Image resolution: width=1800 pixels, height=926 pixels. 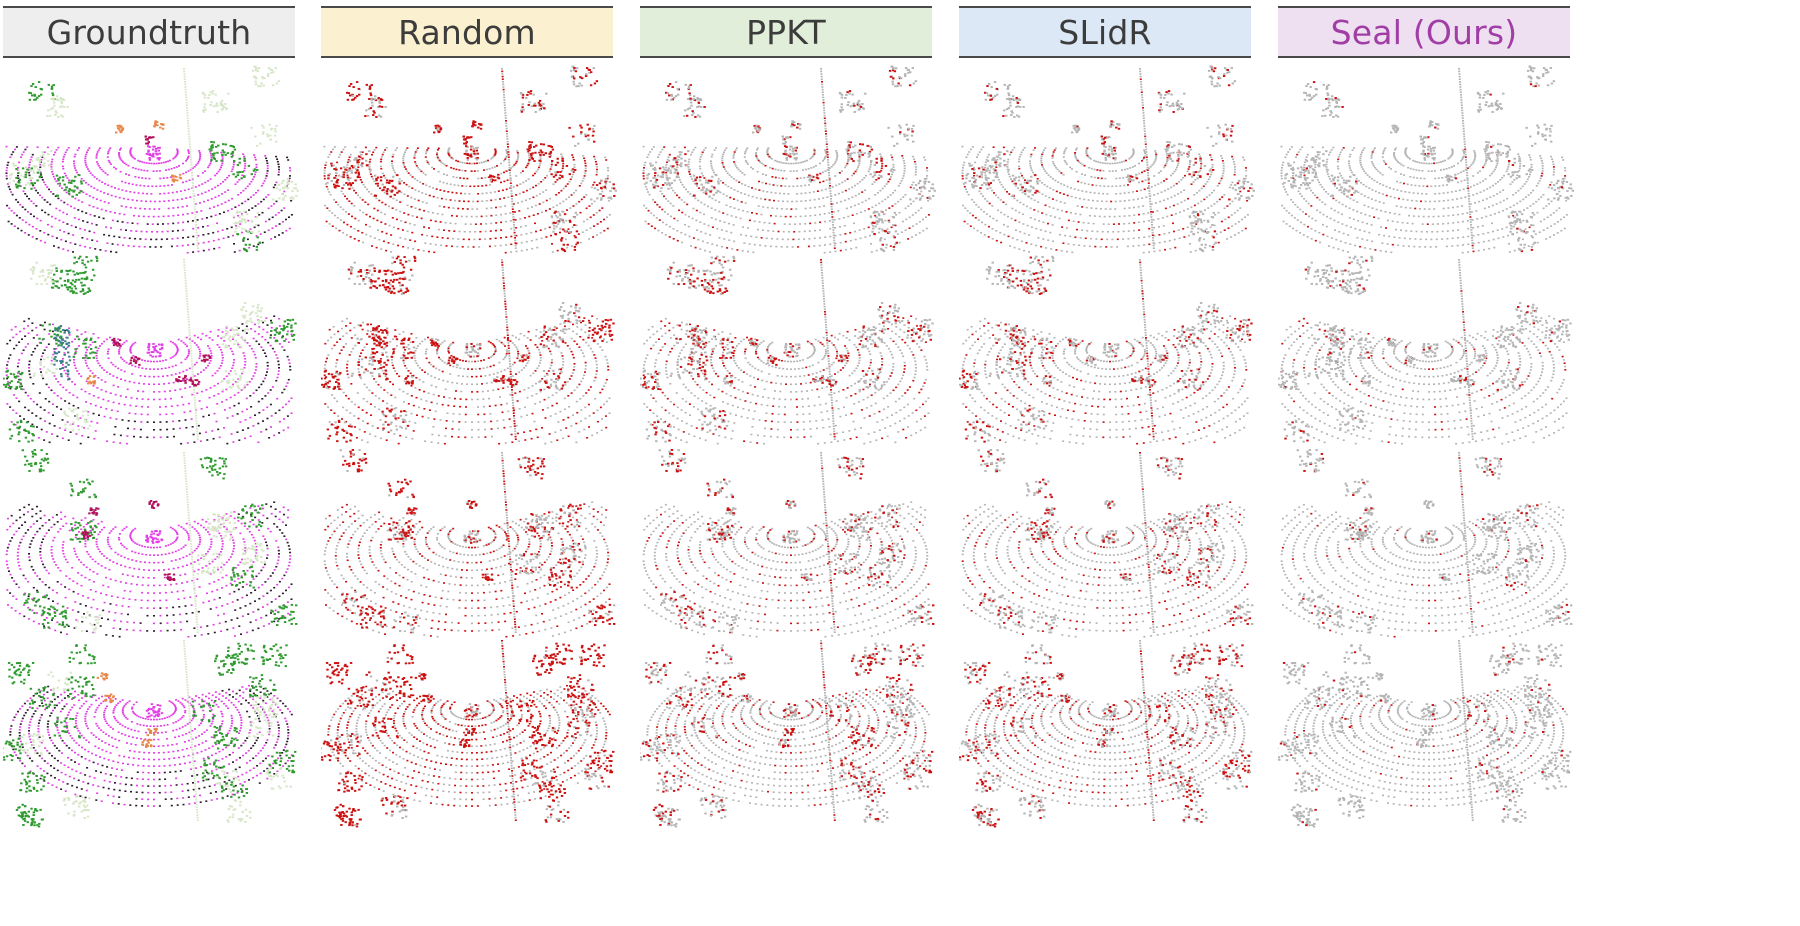 What do you see at coordinates (1424, 32) in the screenshot?
I see `column-header-seal: Seal (Ours)` at bounding box center [1424, 32].